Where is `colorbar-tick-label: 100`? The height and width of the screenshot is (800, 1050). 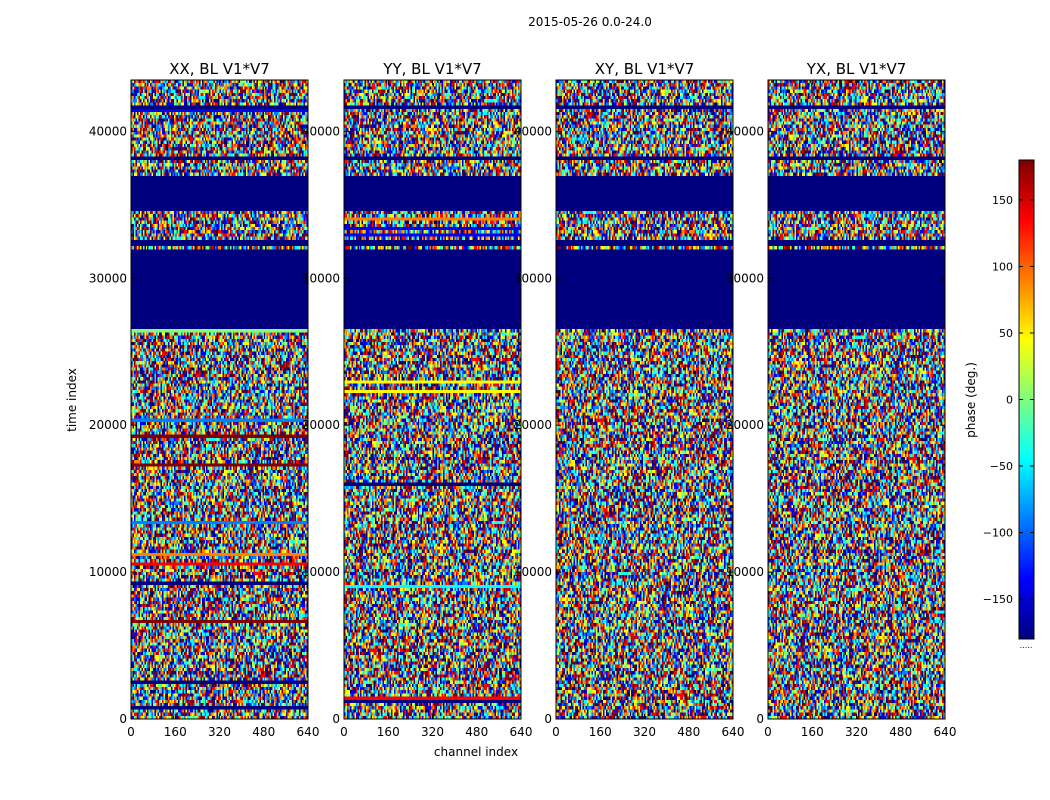 colorbar-tick-label: 100 is located at coordinates (1002, 266).